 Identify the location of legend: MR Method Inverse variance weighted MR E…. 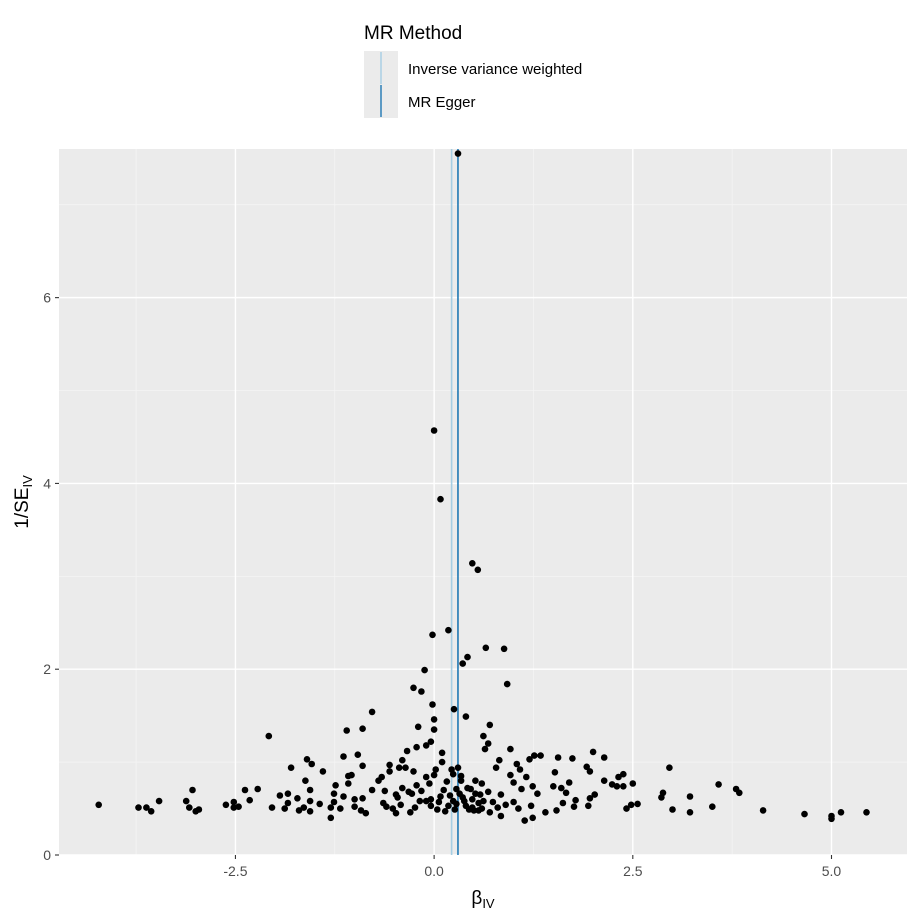
(473, 70).